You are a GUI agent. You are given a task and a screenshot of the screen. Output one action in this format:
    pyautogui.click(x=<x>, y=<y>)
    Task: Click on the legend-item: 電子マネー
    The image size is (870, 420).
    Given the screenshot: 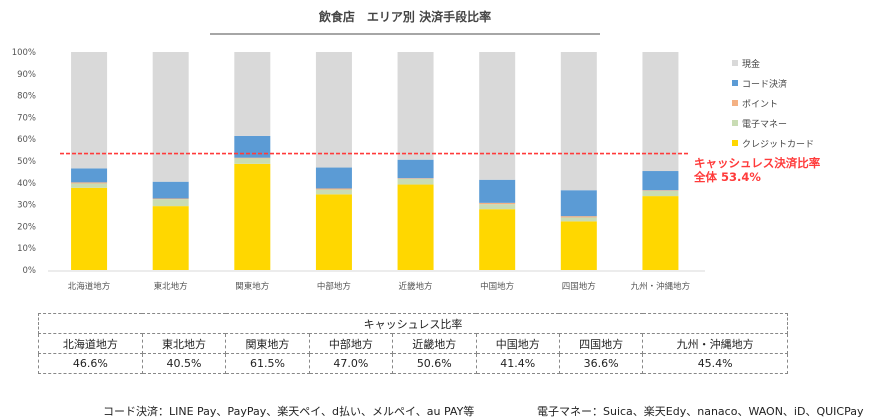 What is the action you would take?
    pyautogui.click(x=773, y=123)
    